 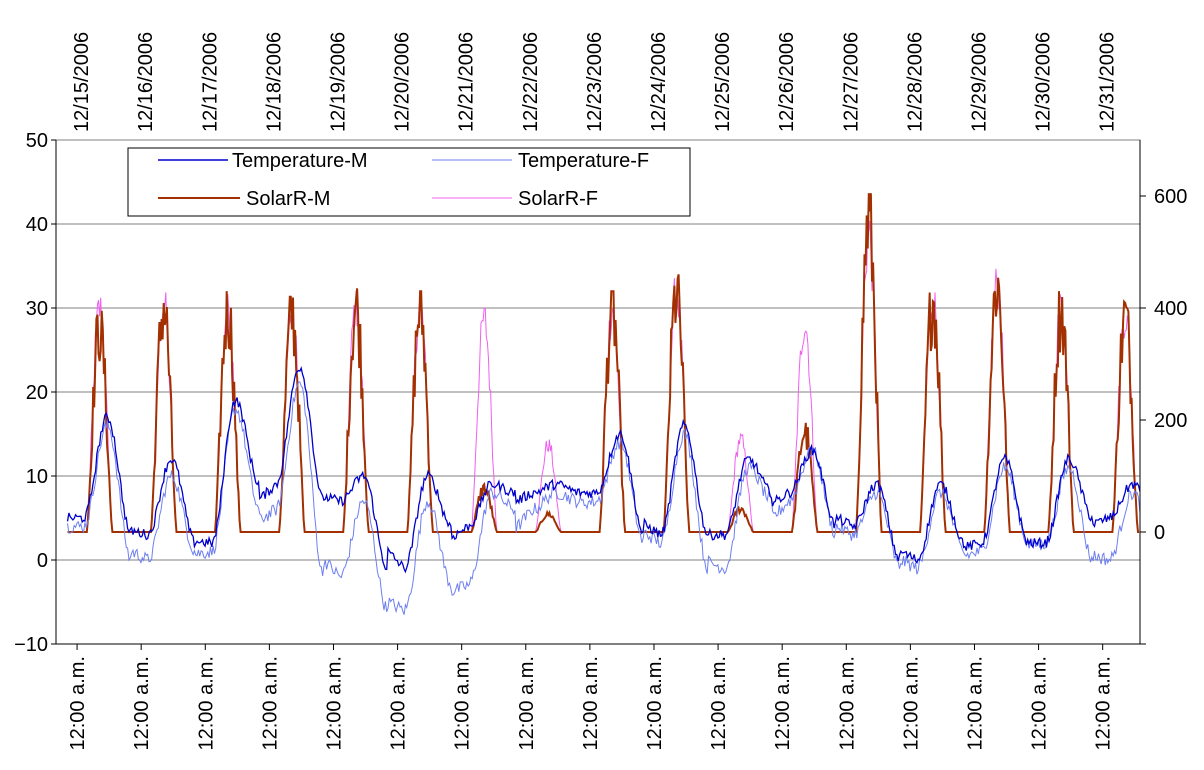 What do you see at coordinates (787, 82) in the screenshot?
I see `x-top-date-label: 12/26/2006` at bounding box center [787, 82].